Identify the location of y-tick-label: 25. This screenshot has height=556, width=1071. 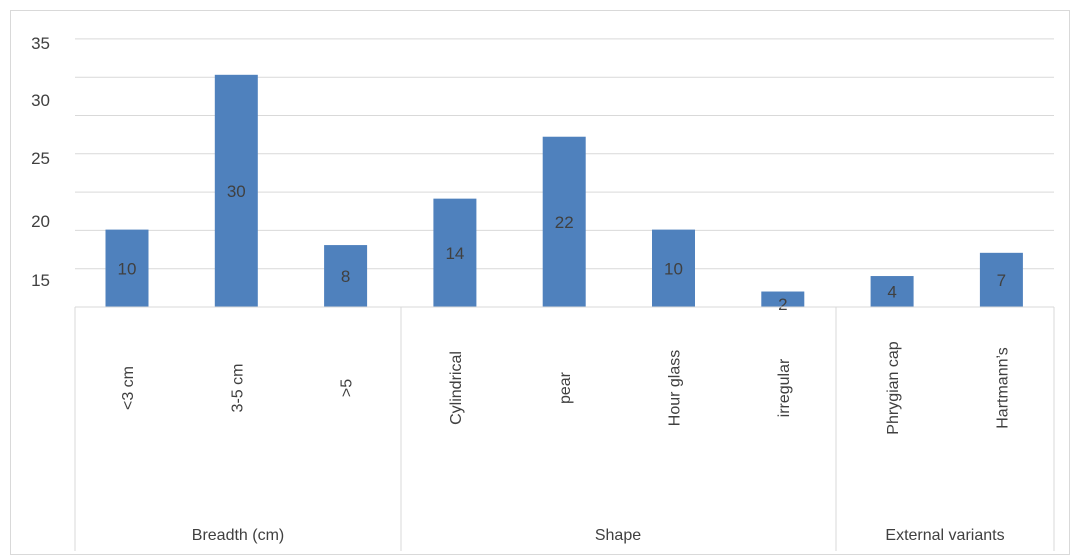
(40, 158).